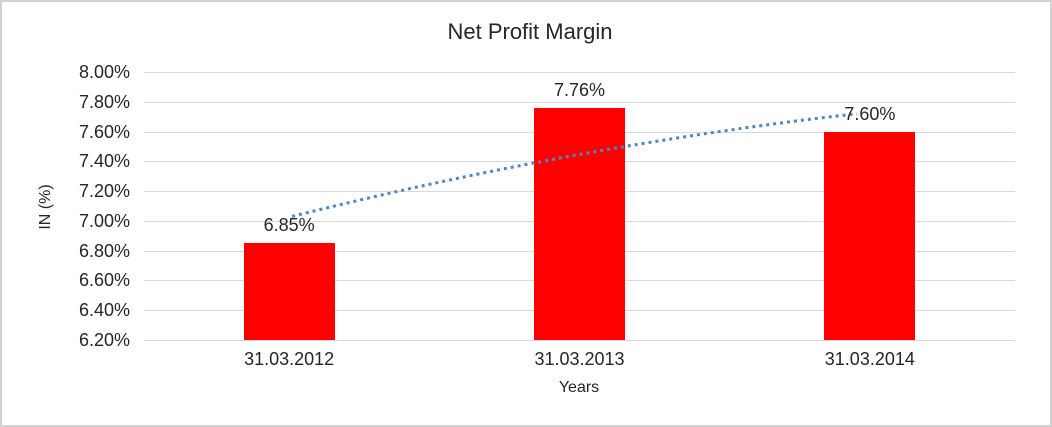  What do you see at coordinates (579, 359) in the screenshot?
I see `x-category-label: 31.03.2013` at bounding box center [579, 359].